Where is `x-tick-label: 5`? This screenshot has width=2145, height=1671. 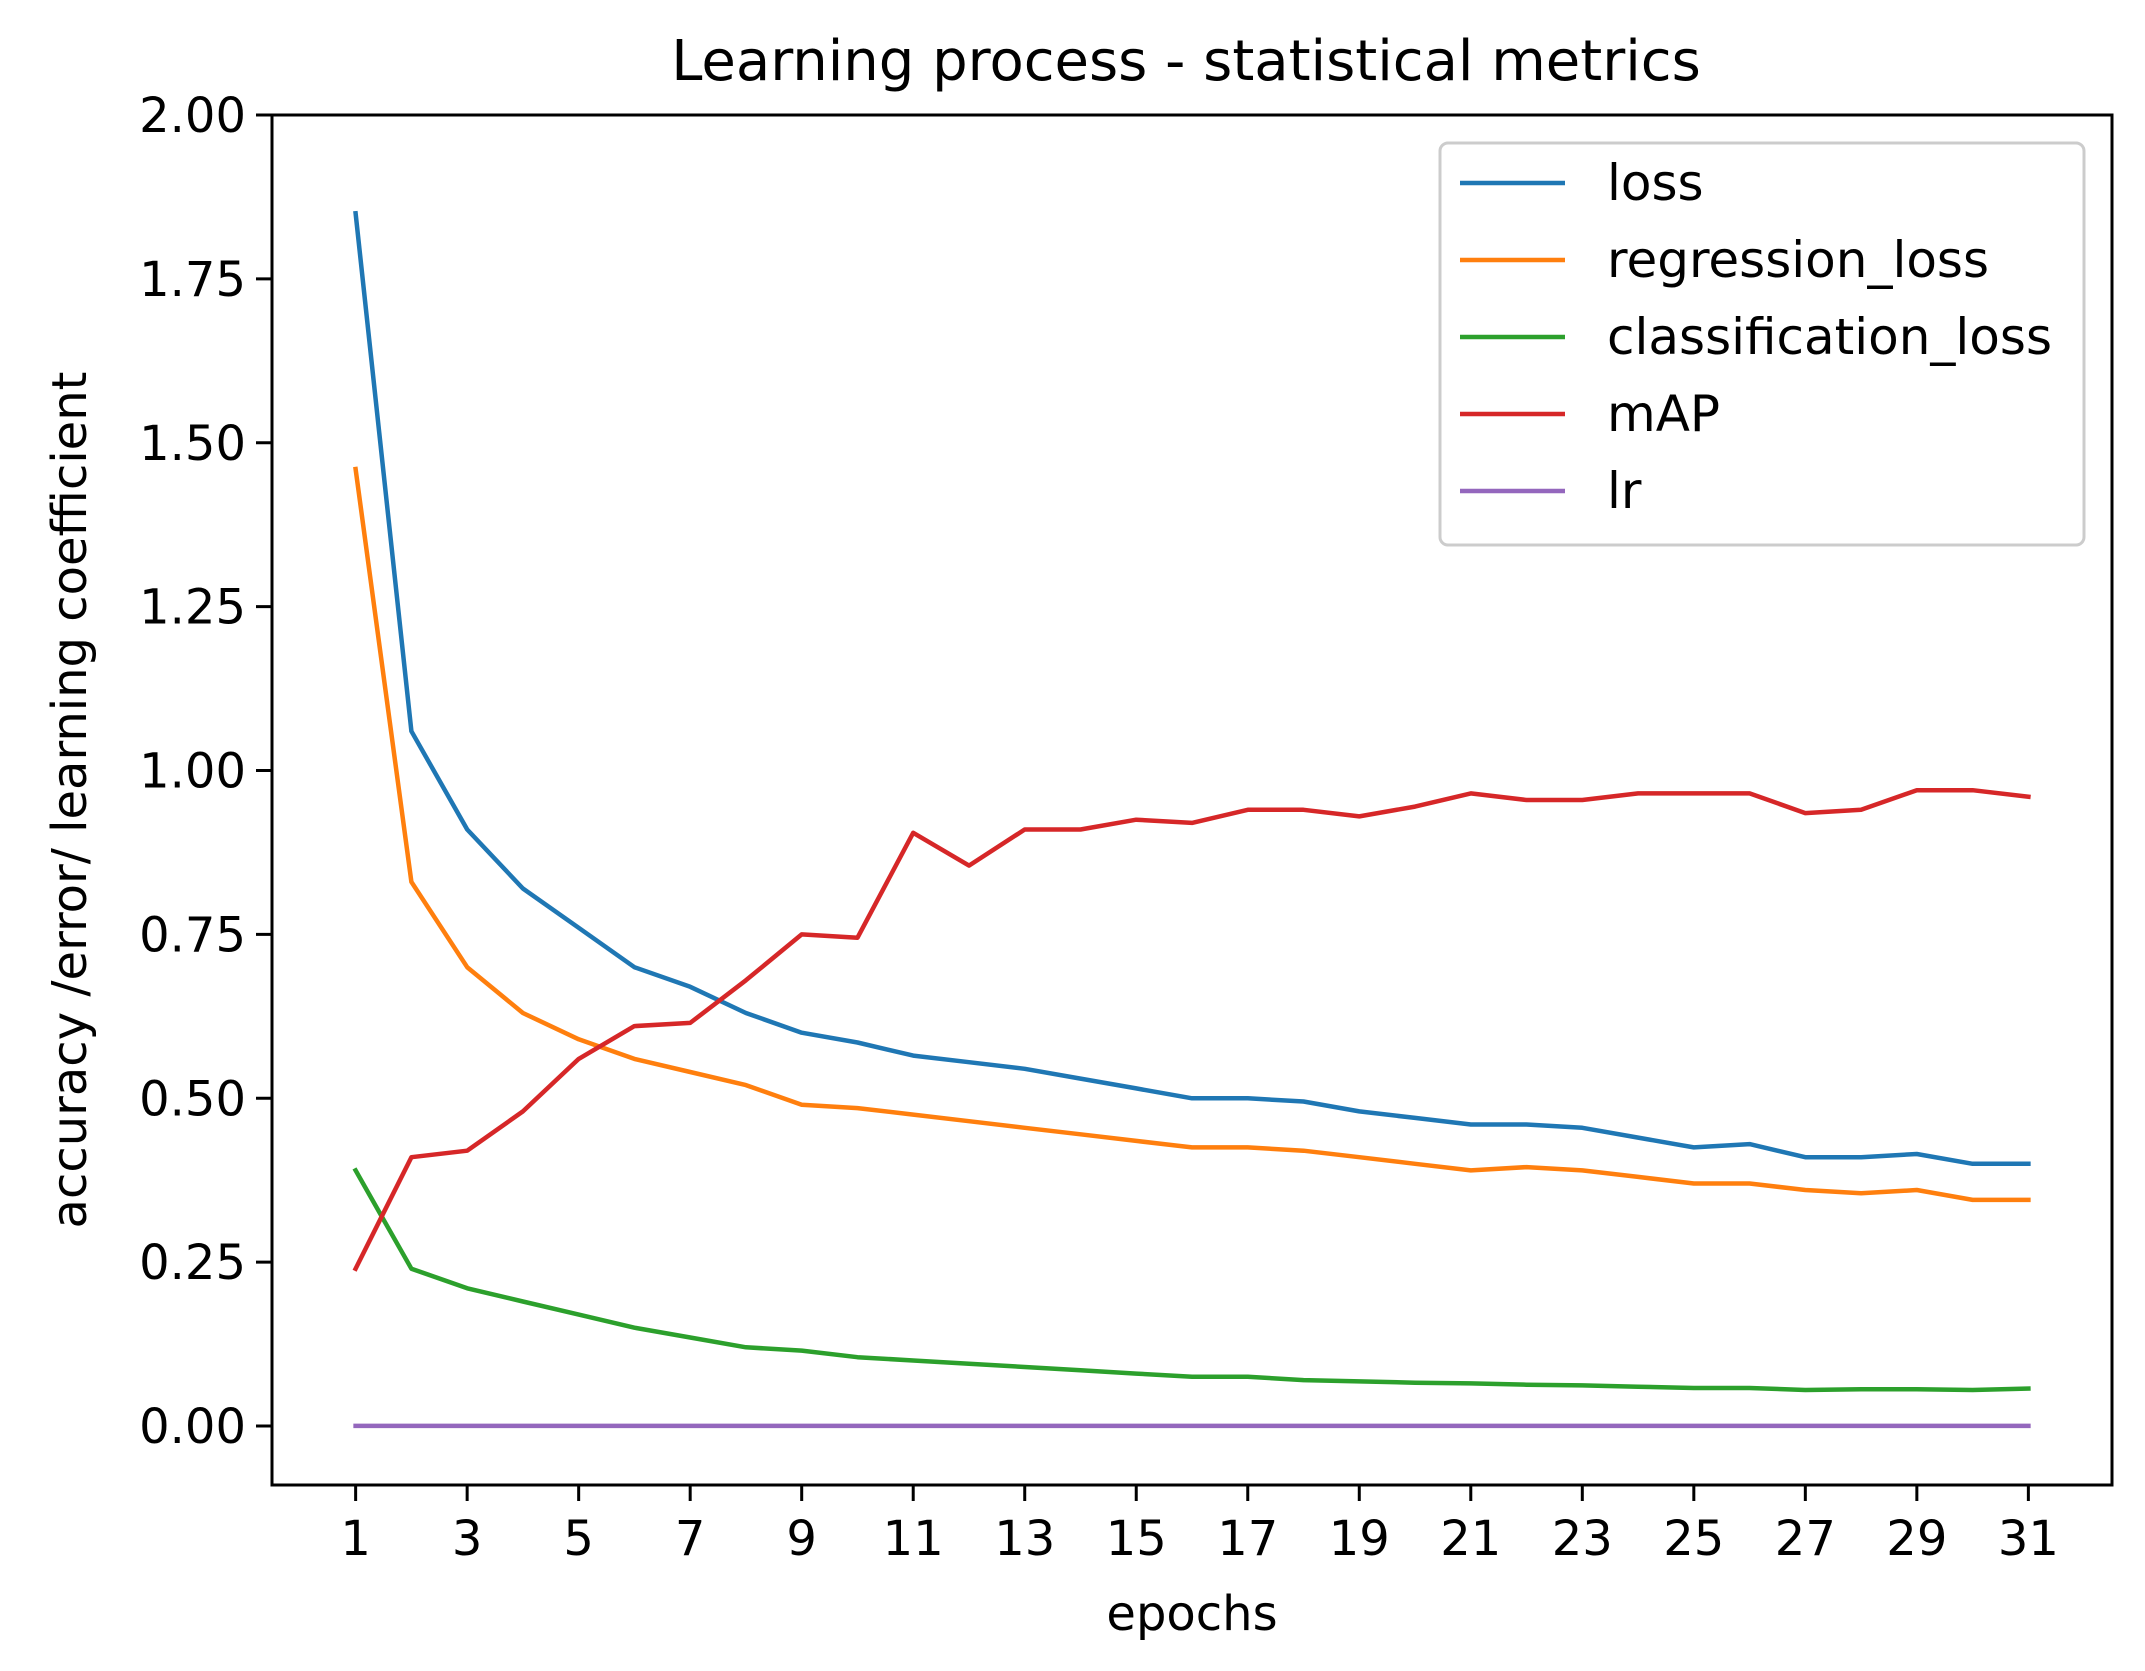
x-tick-label: 5 is located at coordinates (578, 1539).